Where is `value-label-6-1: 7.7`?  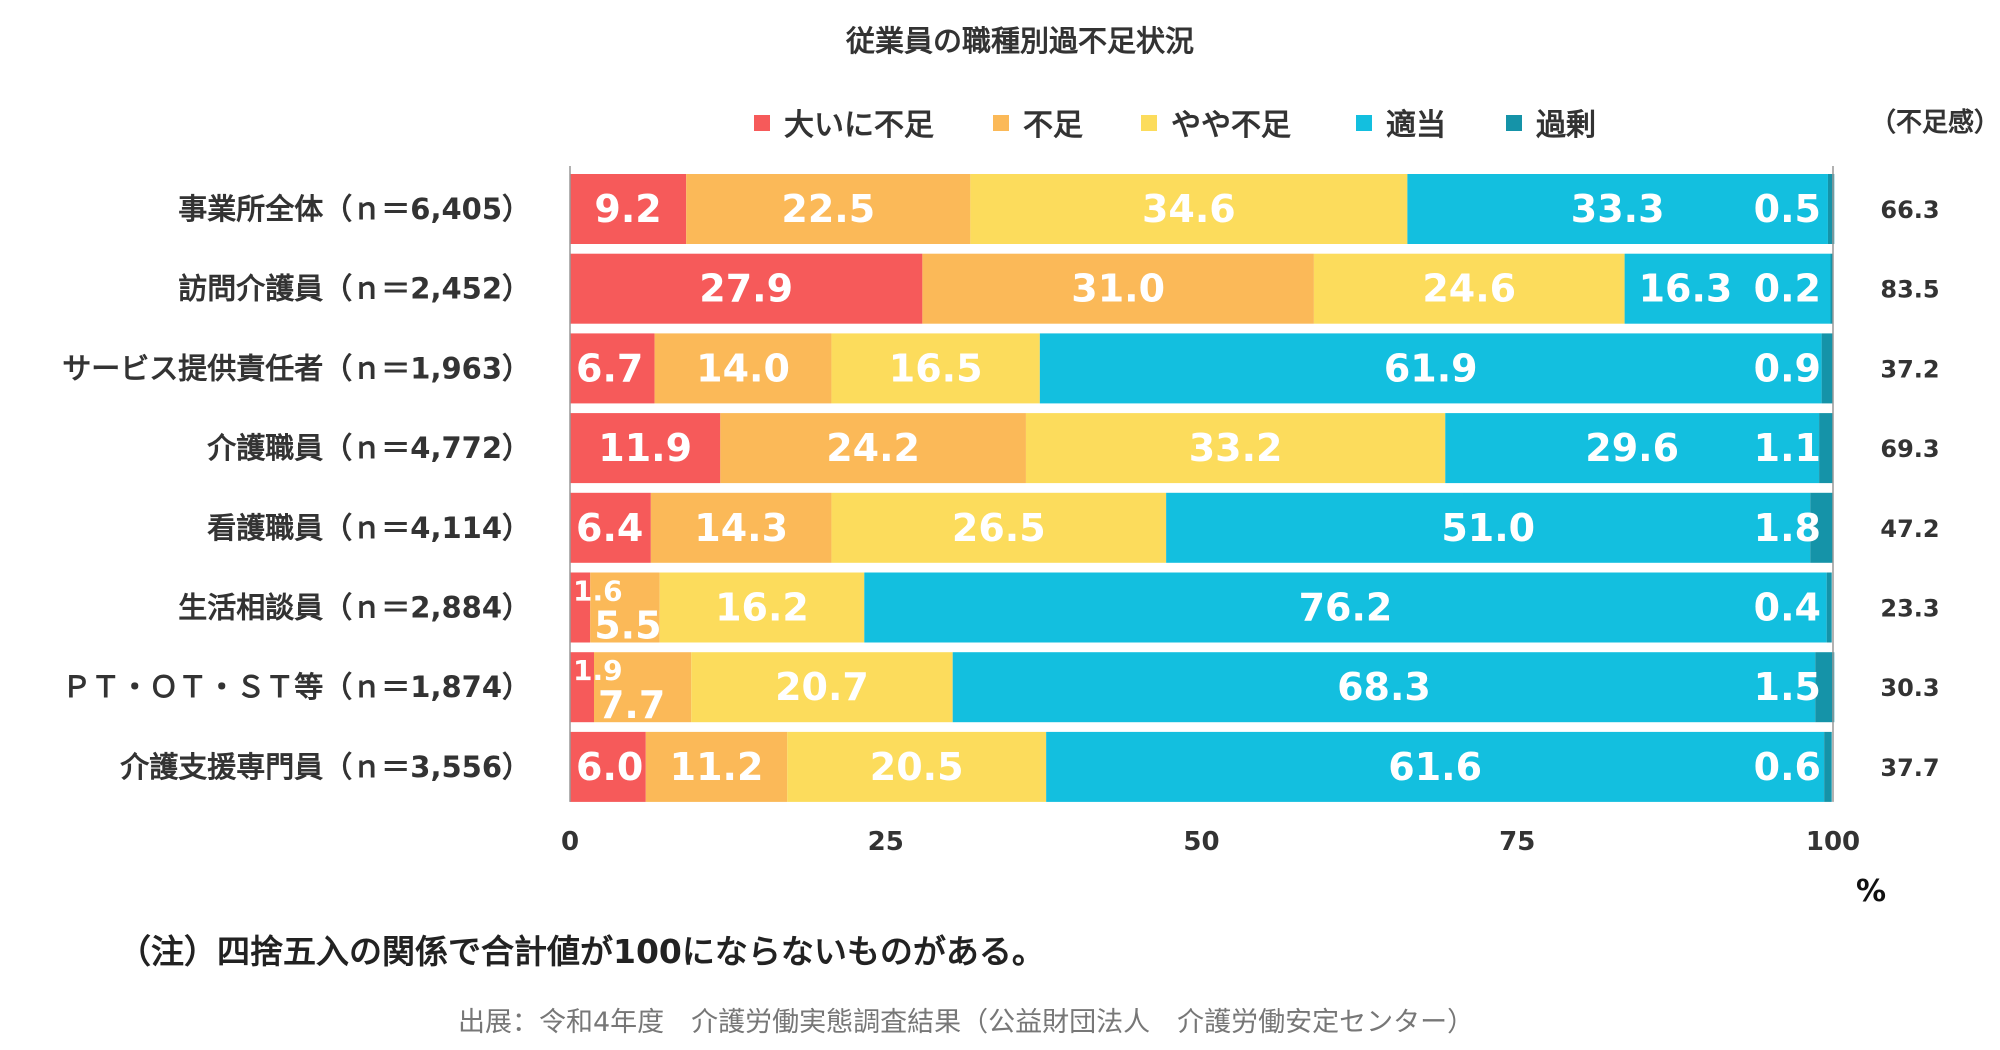 value-label-6-1: 7.7 is located at coordinates (631, 705).